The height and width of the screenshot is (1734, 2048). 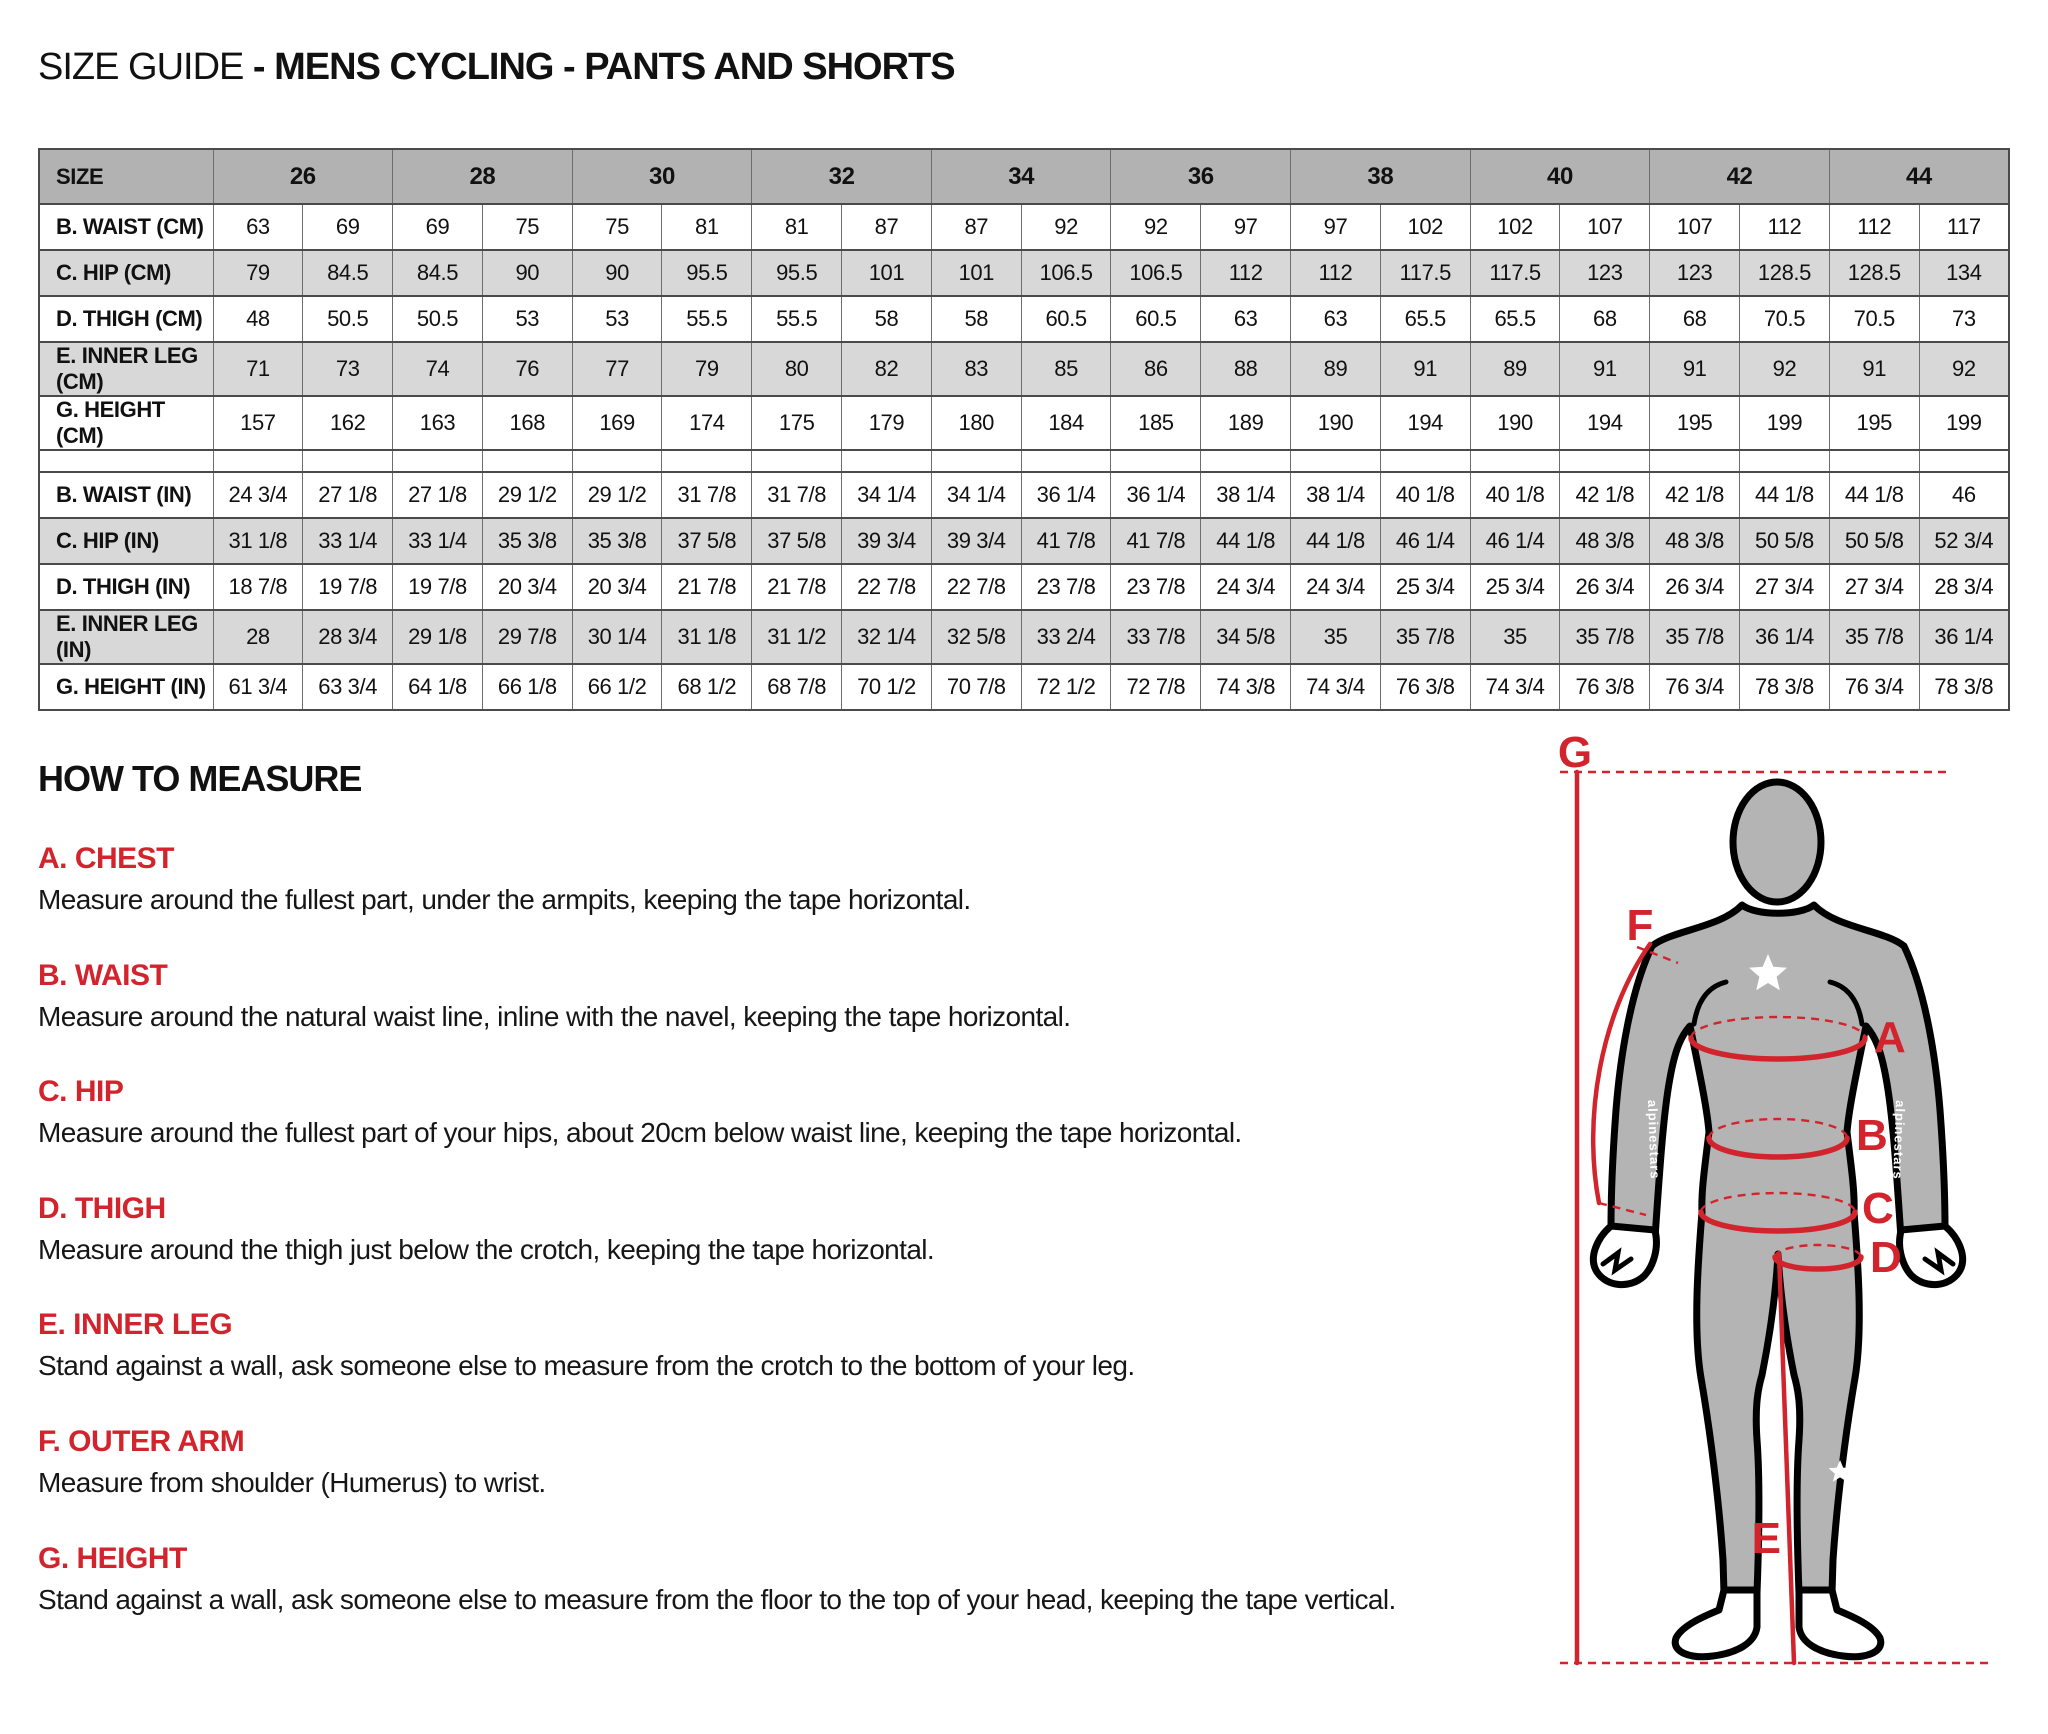 What do you see at coordinates (1654, 1140) in the screenshot?
I see `alpinestars-left-forearm-text: alpinestars` at bounding box center [1654, 1140].